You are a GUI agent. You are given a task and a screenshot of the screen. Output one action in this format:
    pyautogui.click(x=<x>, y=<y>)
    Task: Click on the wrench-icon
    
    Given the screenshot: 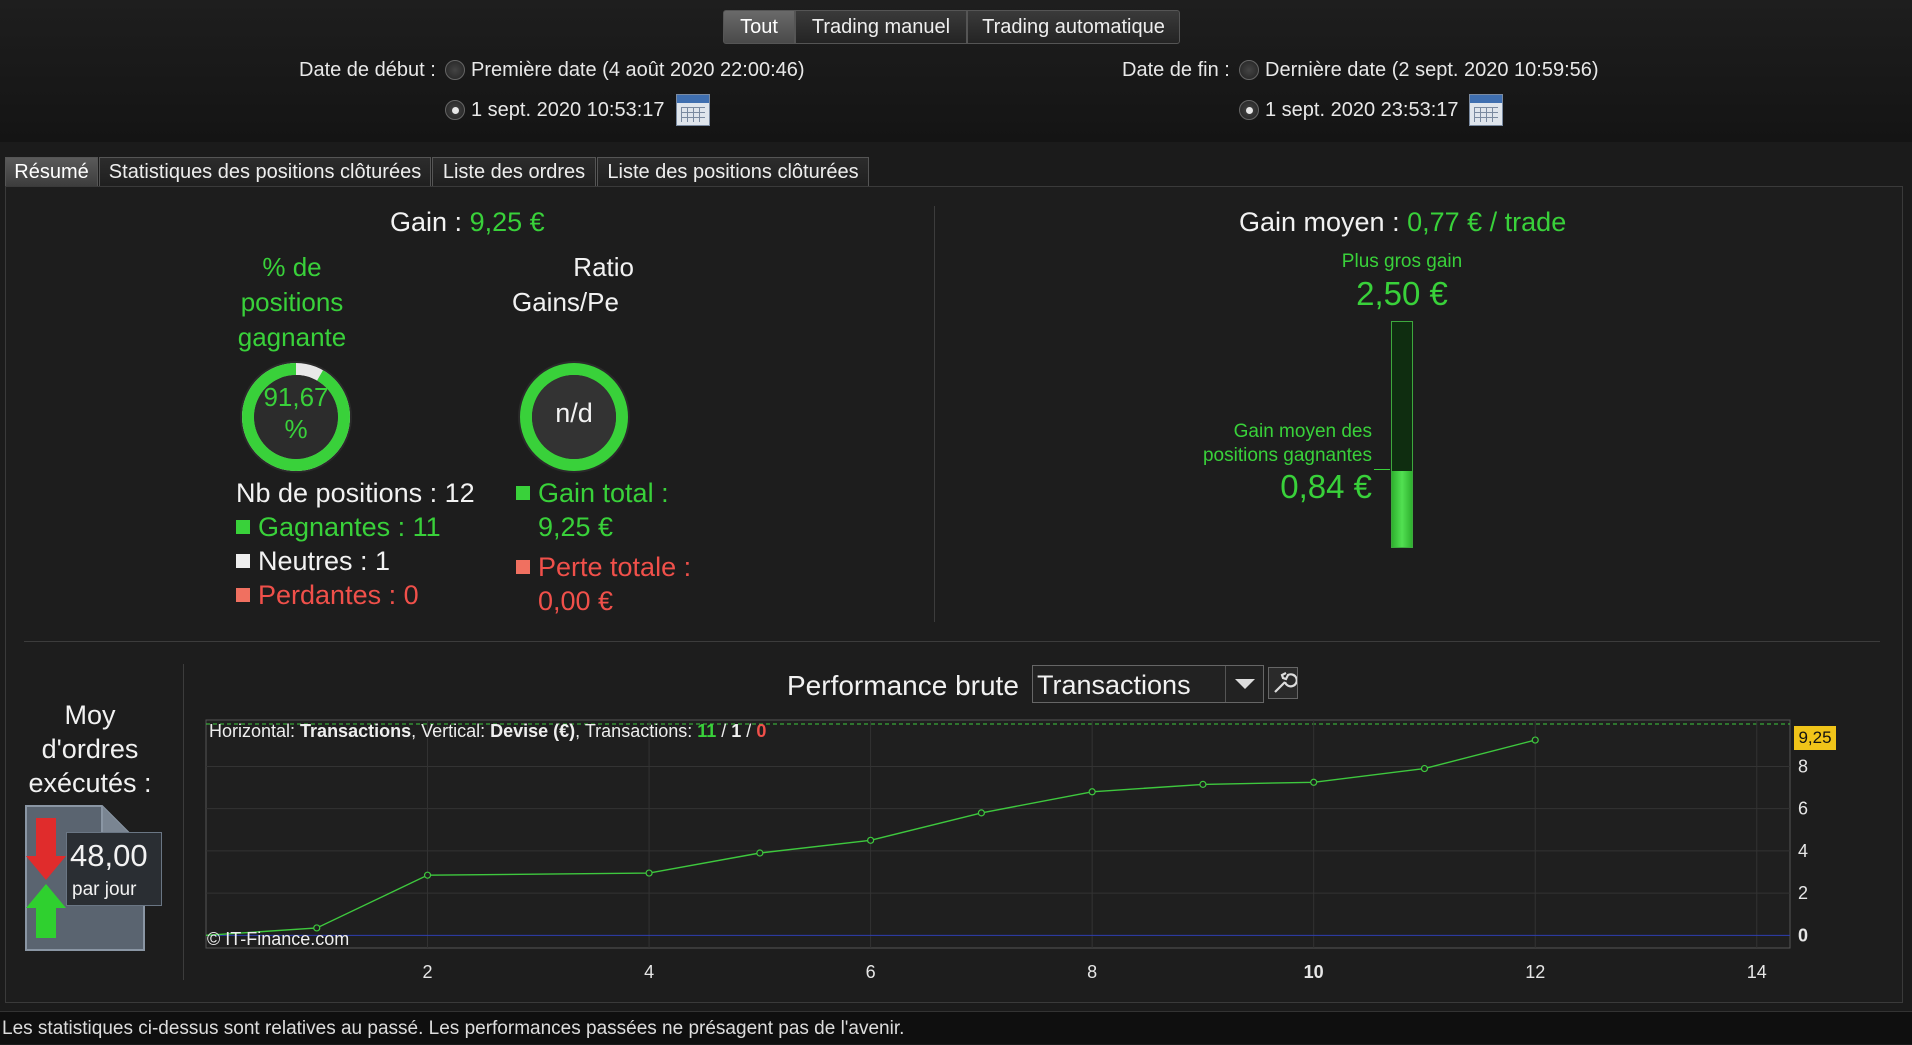 What is the action you would take?
    pyautogui.click(x=1286, y=682)
    